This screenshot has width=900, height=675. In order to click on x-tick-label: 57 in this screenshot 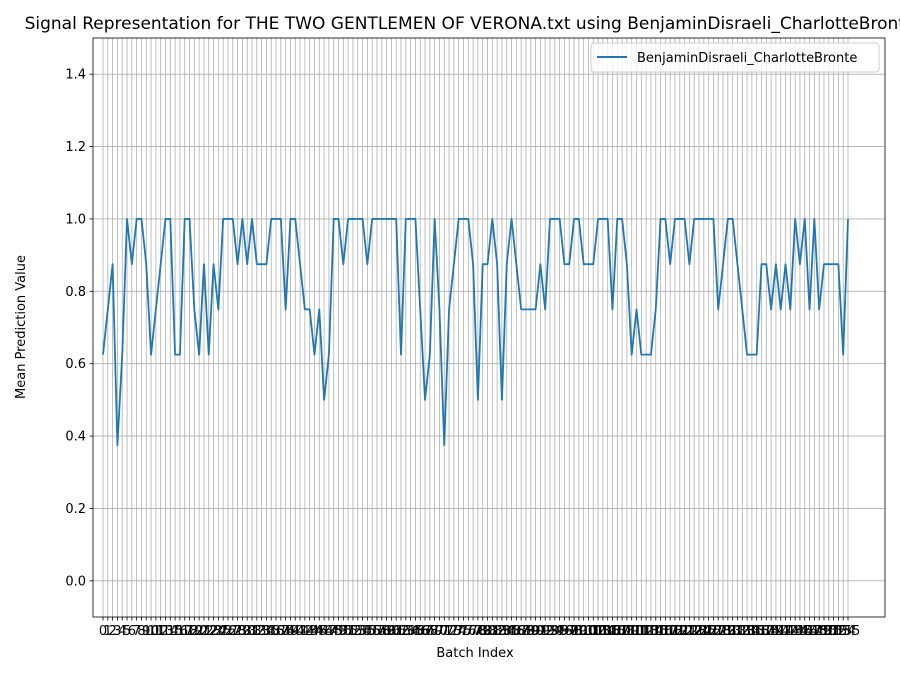, I will do `click(377, 631)`.